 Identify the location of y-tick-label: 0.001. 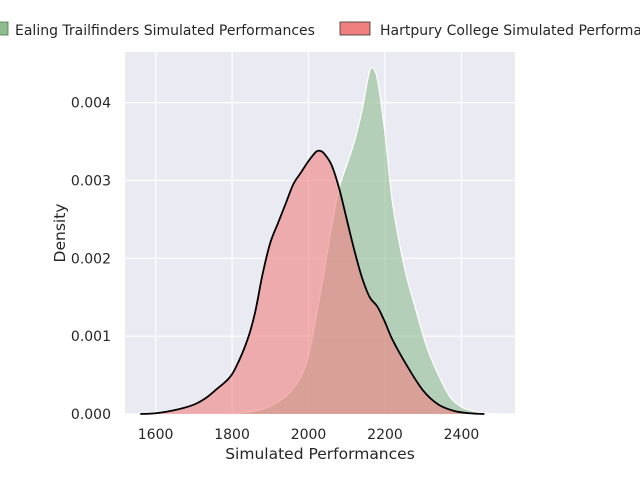
(91, 337).